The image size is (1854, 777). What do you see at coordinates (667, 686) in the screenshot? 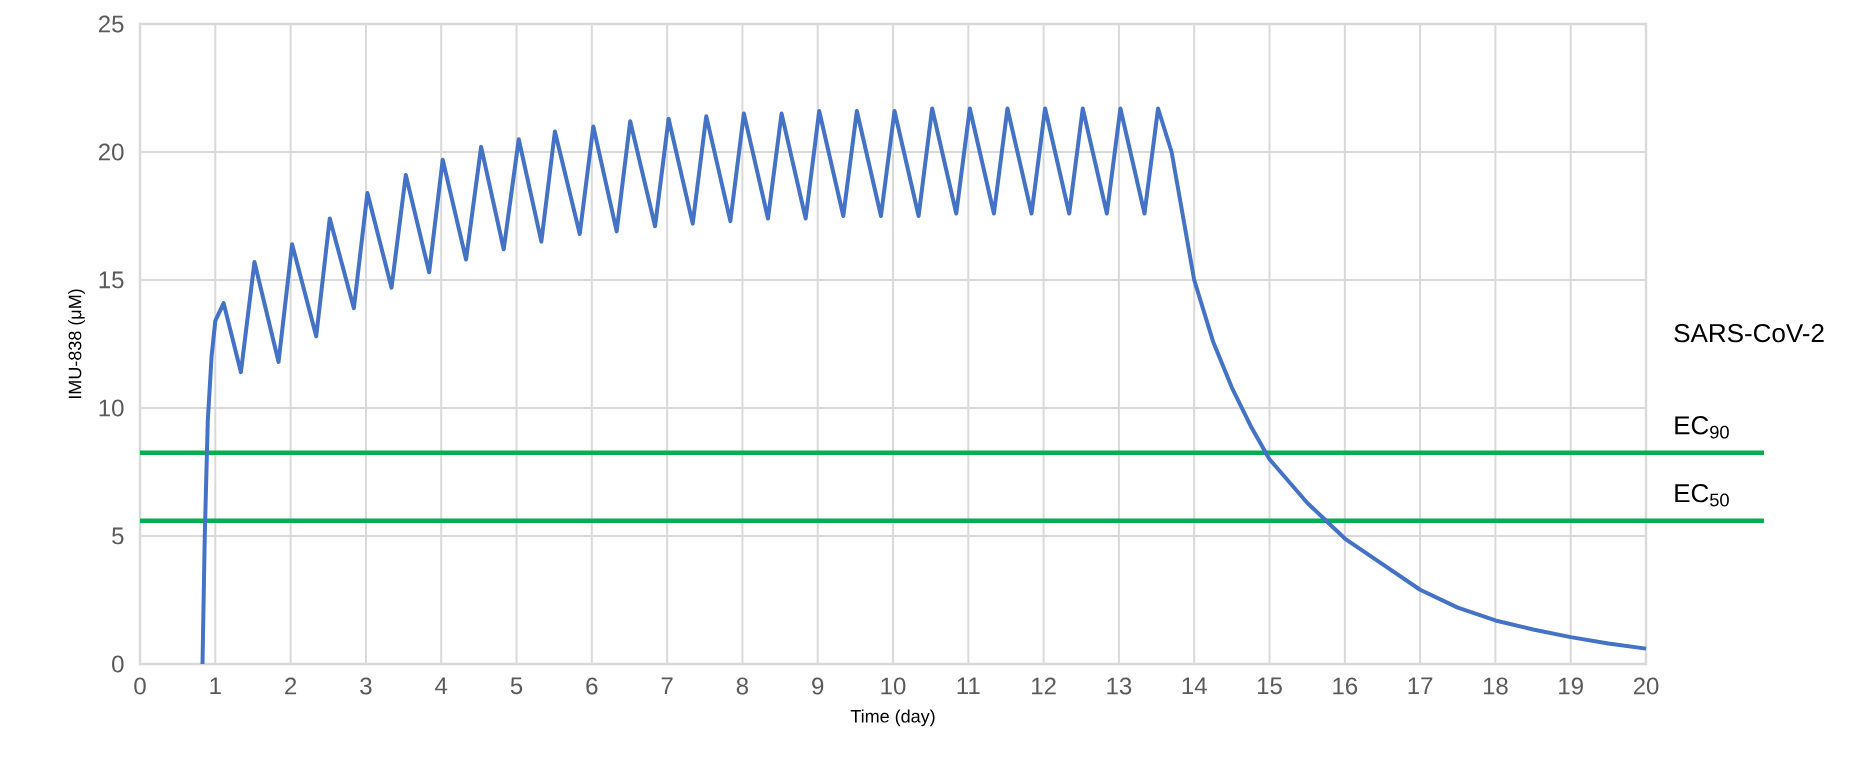
I see `x-tick-label: 7` at bounding box center [667, 686].